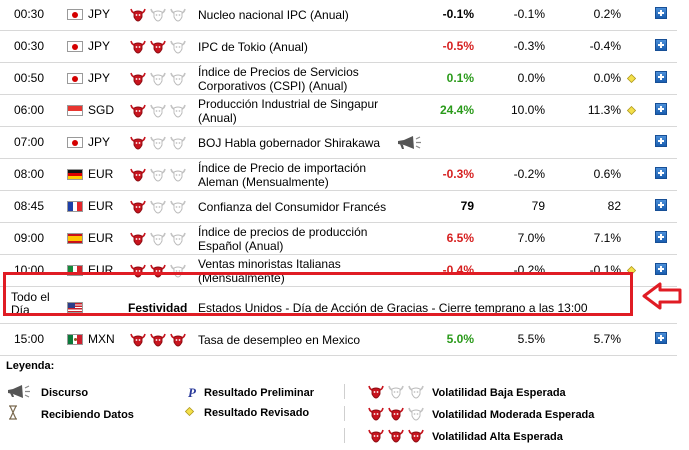 The width and height of the screenshot is (689, 450). I want to click on holiday-label: Festividad, so click(158, 308).